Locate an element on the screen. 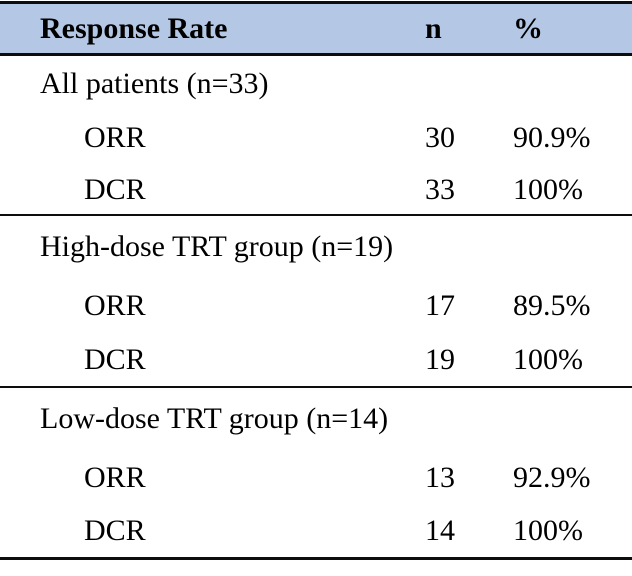 The height and width of the screenshot is (576, 632). column-header-percent: % is located at coordinates (528, 28).